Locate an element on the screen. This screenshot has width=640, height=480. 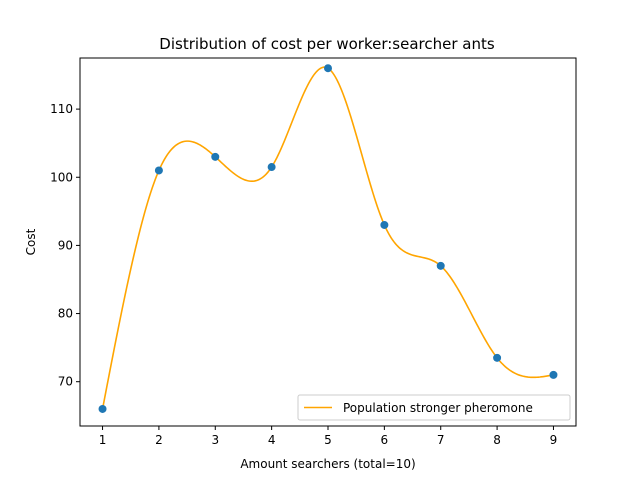
x-tick-label: 7 is located at coordinates (441, 440).